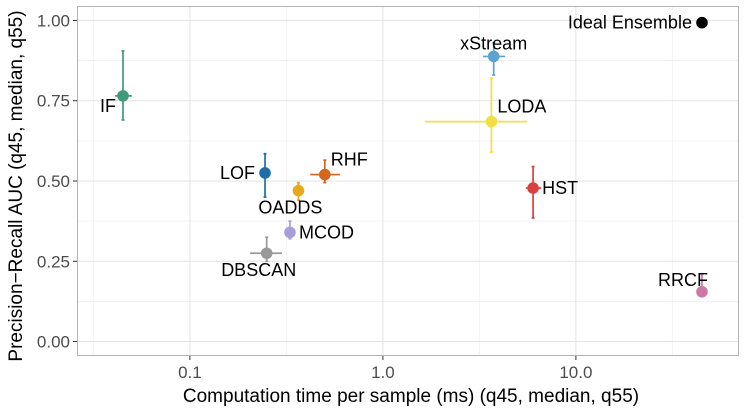 This screenshot has height=415, width=747. Describe the element at coordinates (258, 270) in the screenshot. I see `dbscan-label: DBSCAN` at that location.